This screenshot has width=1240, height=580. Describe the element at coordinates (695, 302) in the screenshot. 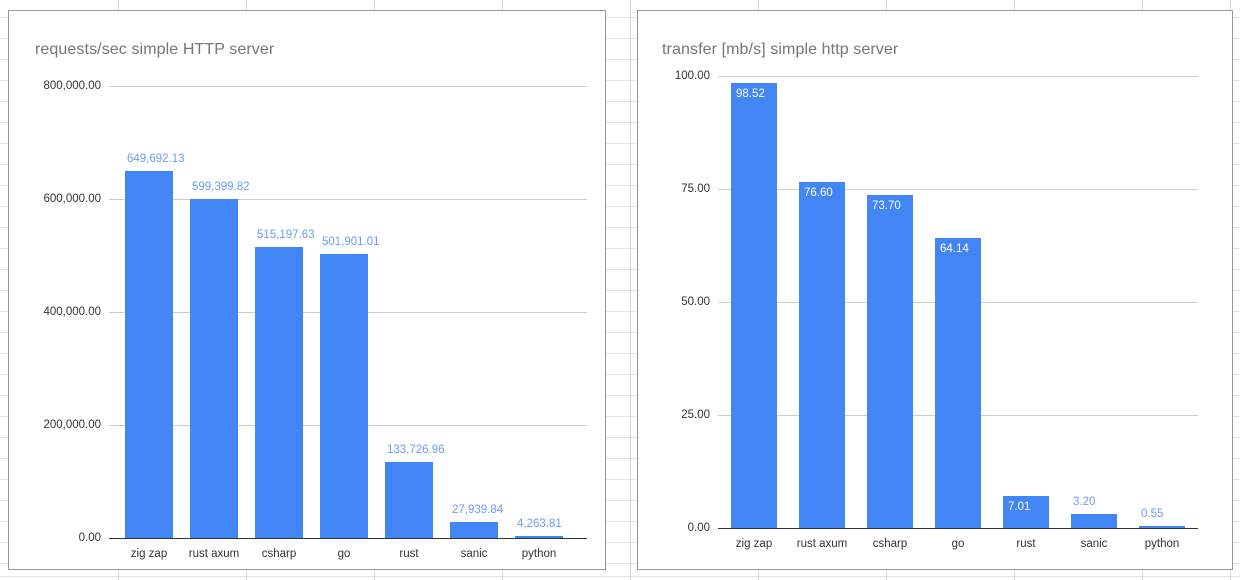

I see `y-axis-tick-label: 50.00` at that location.